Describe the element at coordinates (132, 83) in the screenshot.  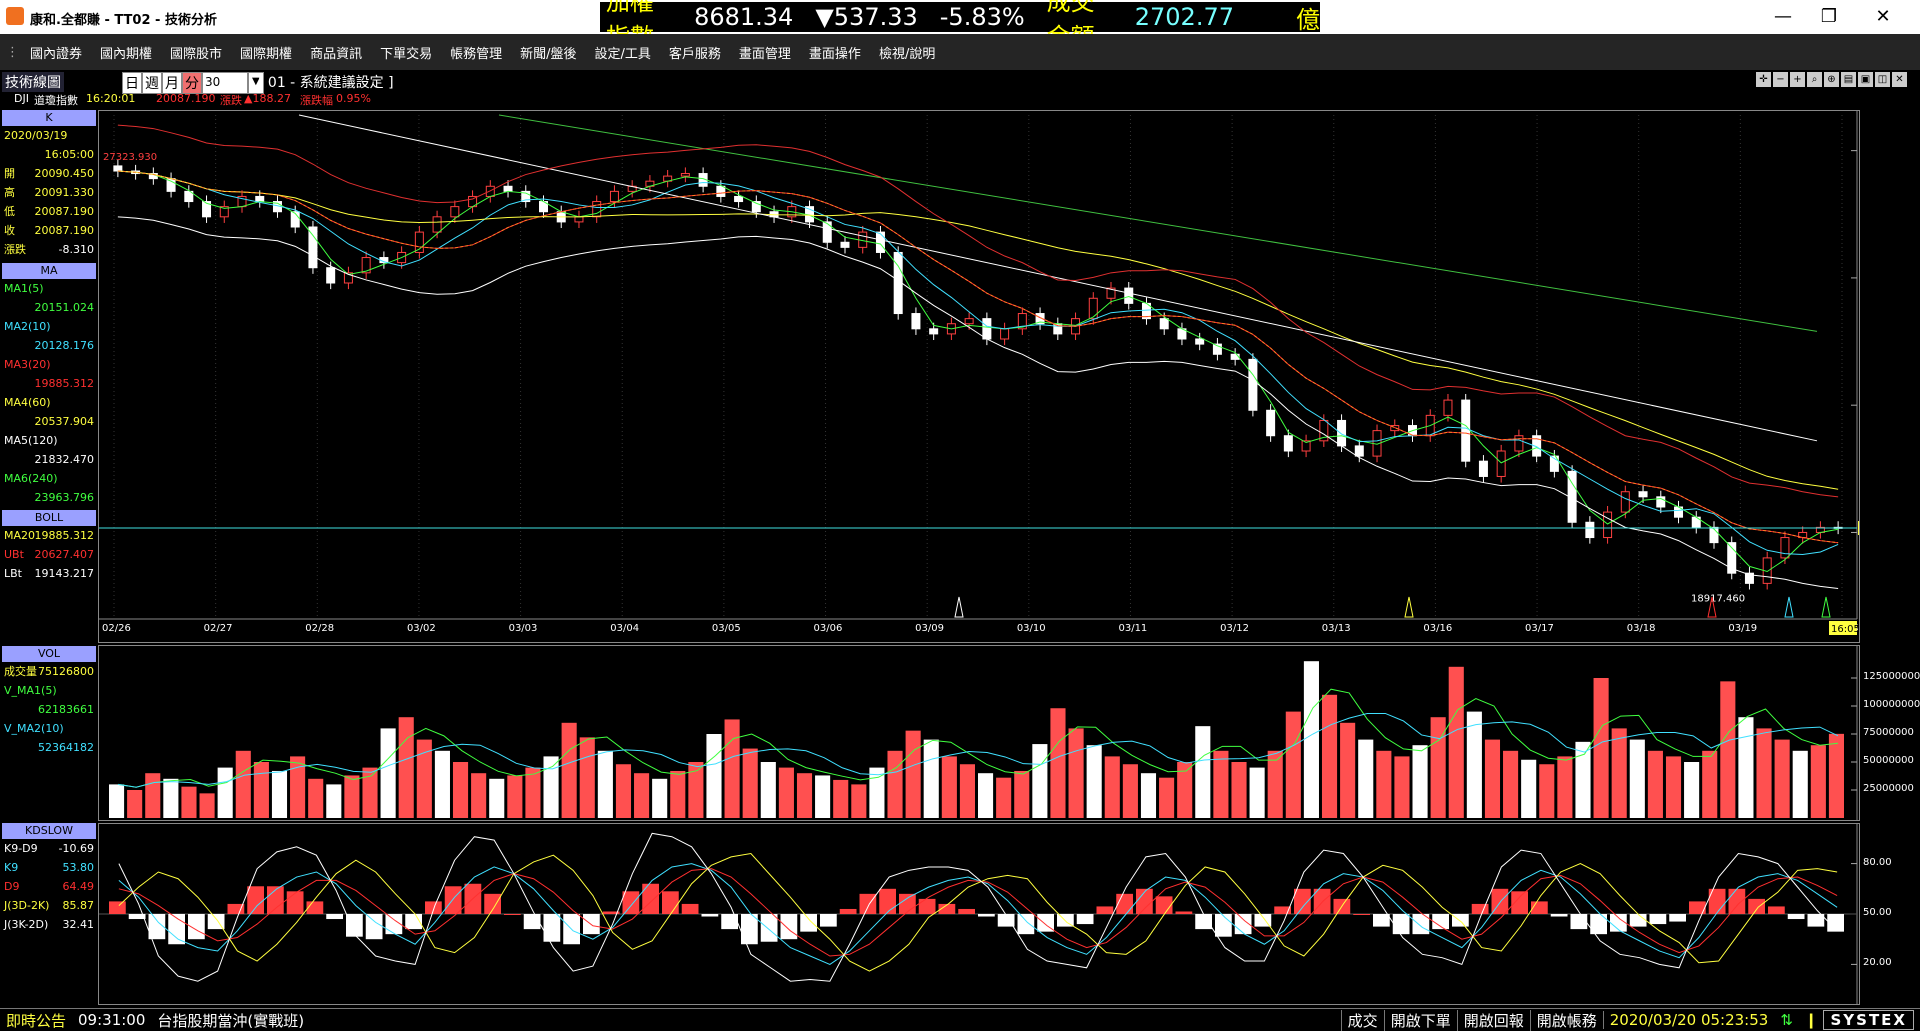
I see `period-tab-day: 日` at that location.